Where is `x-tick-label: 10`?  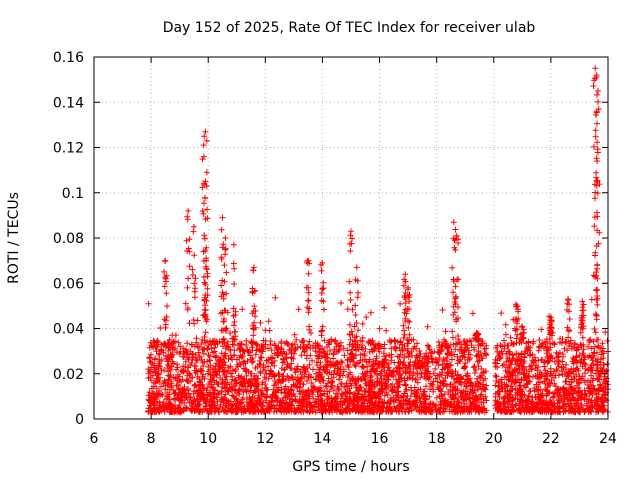 x-tick-label: 10 is located at coordinates (208, 439).